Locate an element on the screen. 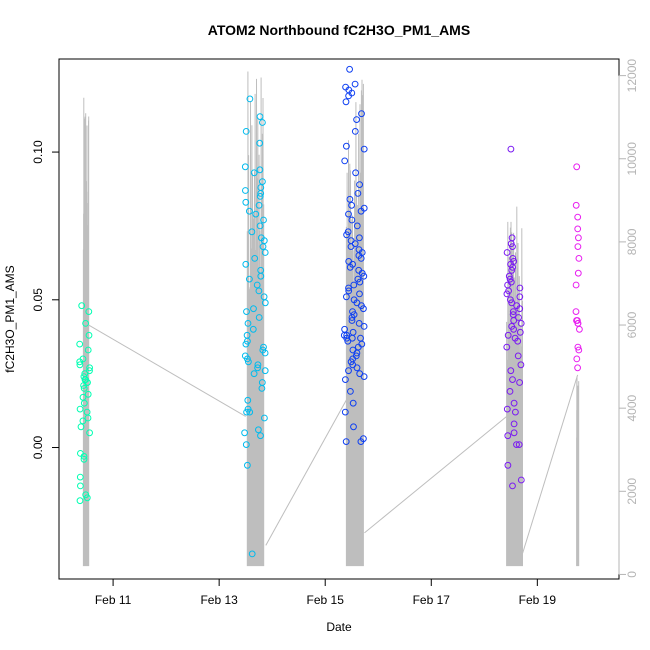 The width and height of the screenshot is (650, 650). x-tick-label: Feb 11 is located at coordinates (113, 600).